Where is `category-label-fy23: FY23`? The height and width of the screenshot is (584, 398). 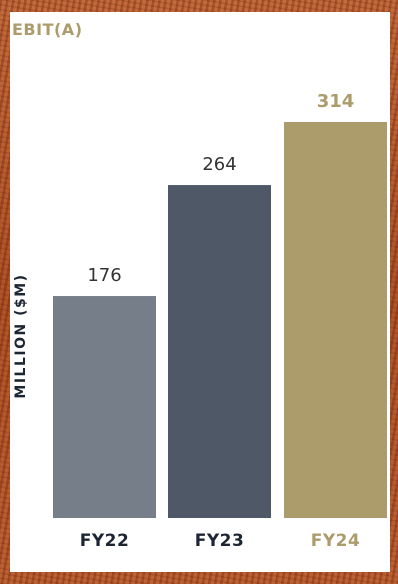
category-label-fy23: FY23 is located at coordinates (220, 541).